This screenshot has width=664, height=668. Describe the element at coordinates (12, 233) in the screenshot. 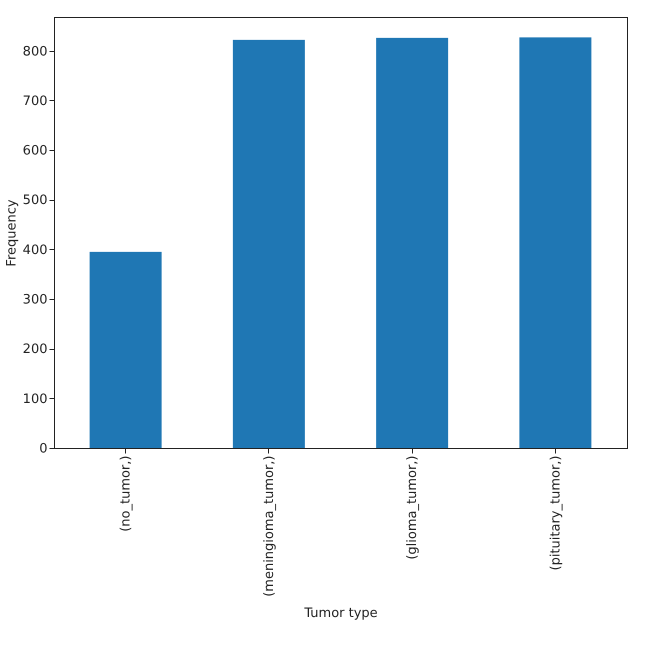

I see `y-axis-title: Frequency` at that location.